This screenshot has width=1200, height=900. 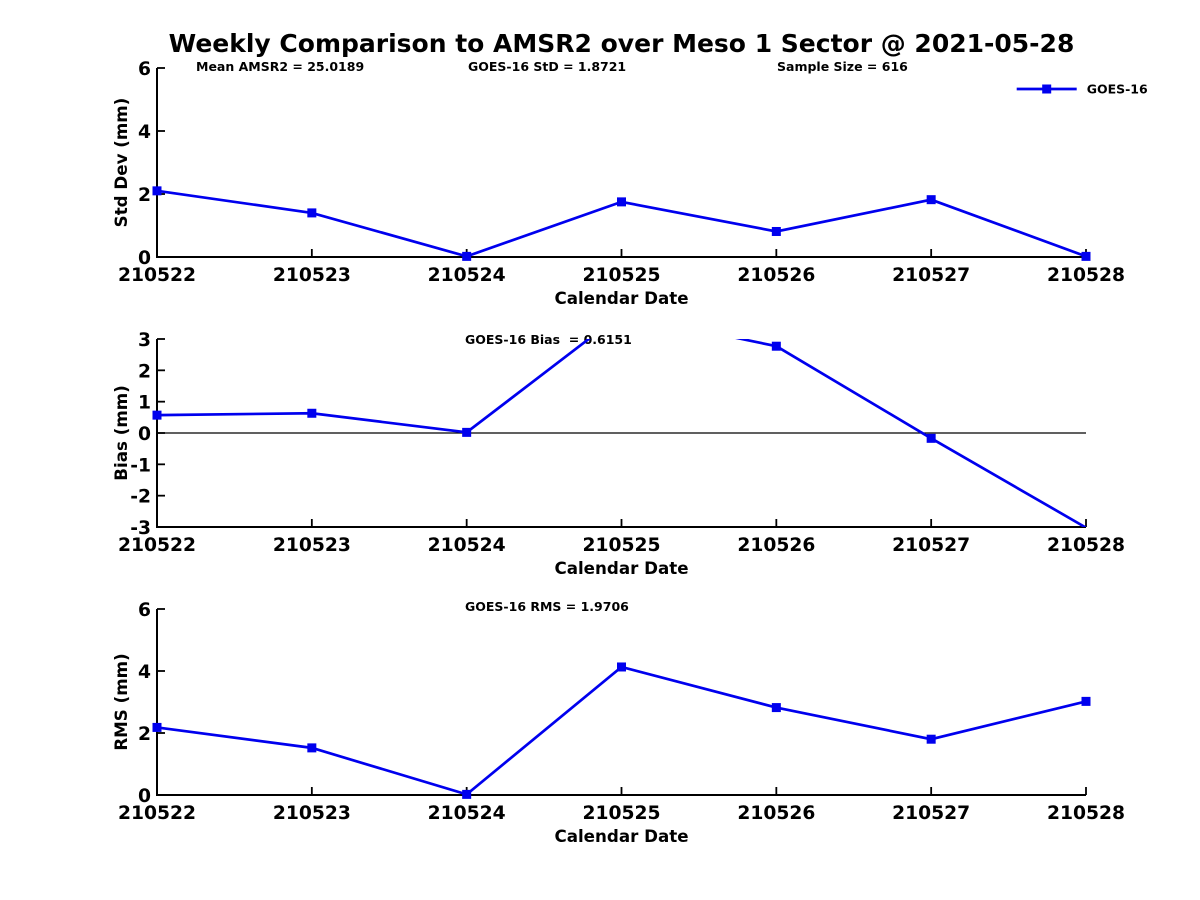 I want to click on y-axis: 0 2 4 6 Std Dev (mm), so click(x=138, y=164).